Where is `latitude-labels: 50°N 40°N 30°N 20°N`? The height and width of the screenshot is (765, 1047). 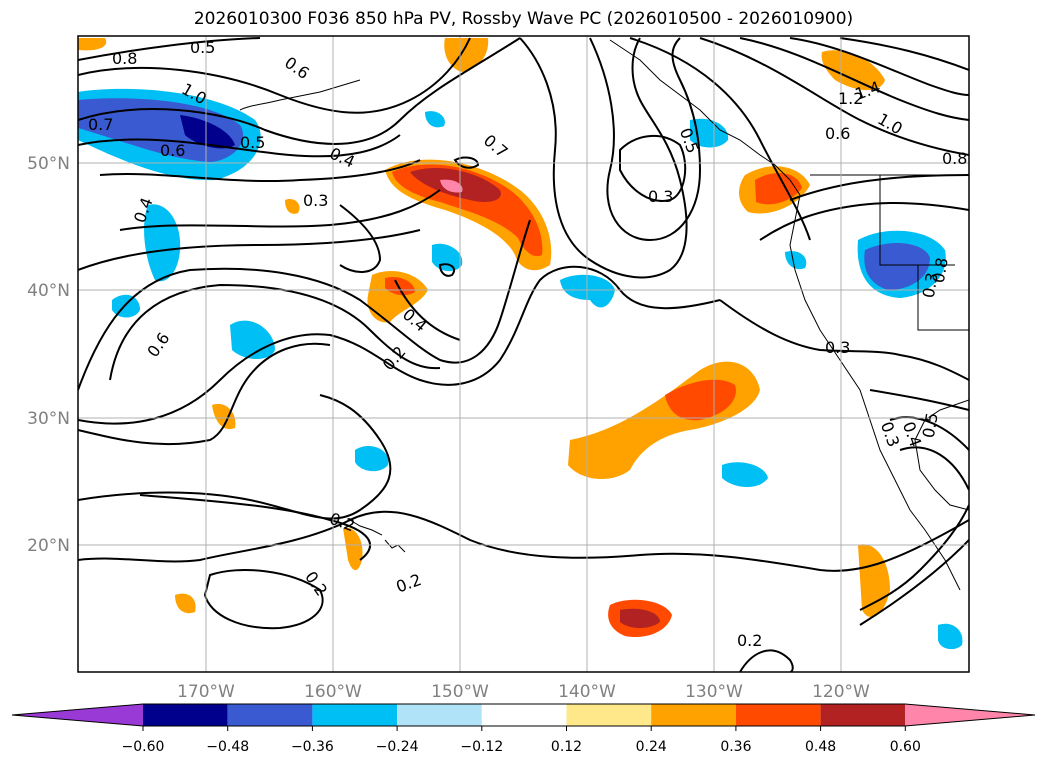 latitude-labels: 50°N 40°N 30°N 20°N is located at coordinates (48, 355).